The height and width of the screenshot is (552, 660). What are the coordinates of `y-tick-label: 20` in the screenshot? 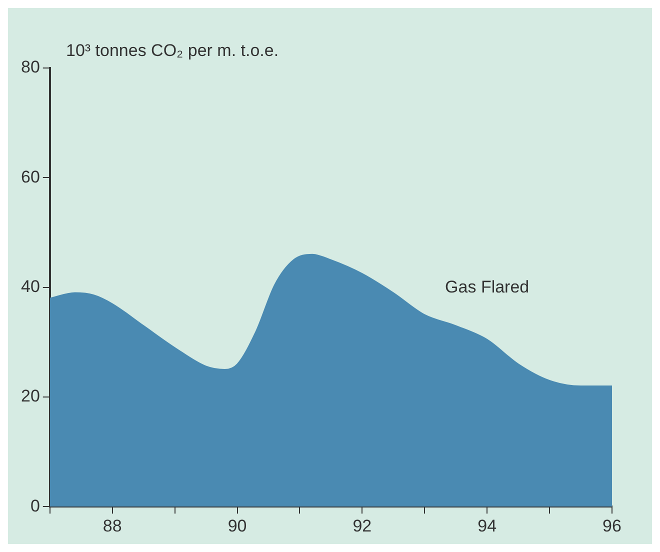 It's located at (30, 396).